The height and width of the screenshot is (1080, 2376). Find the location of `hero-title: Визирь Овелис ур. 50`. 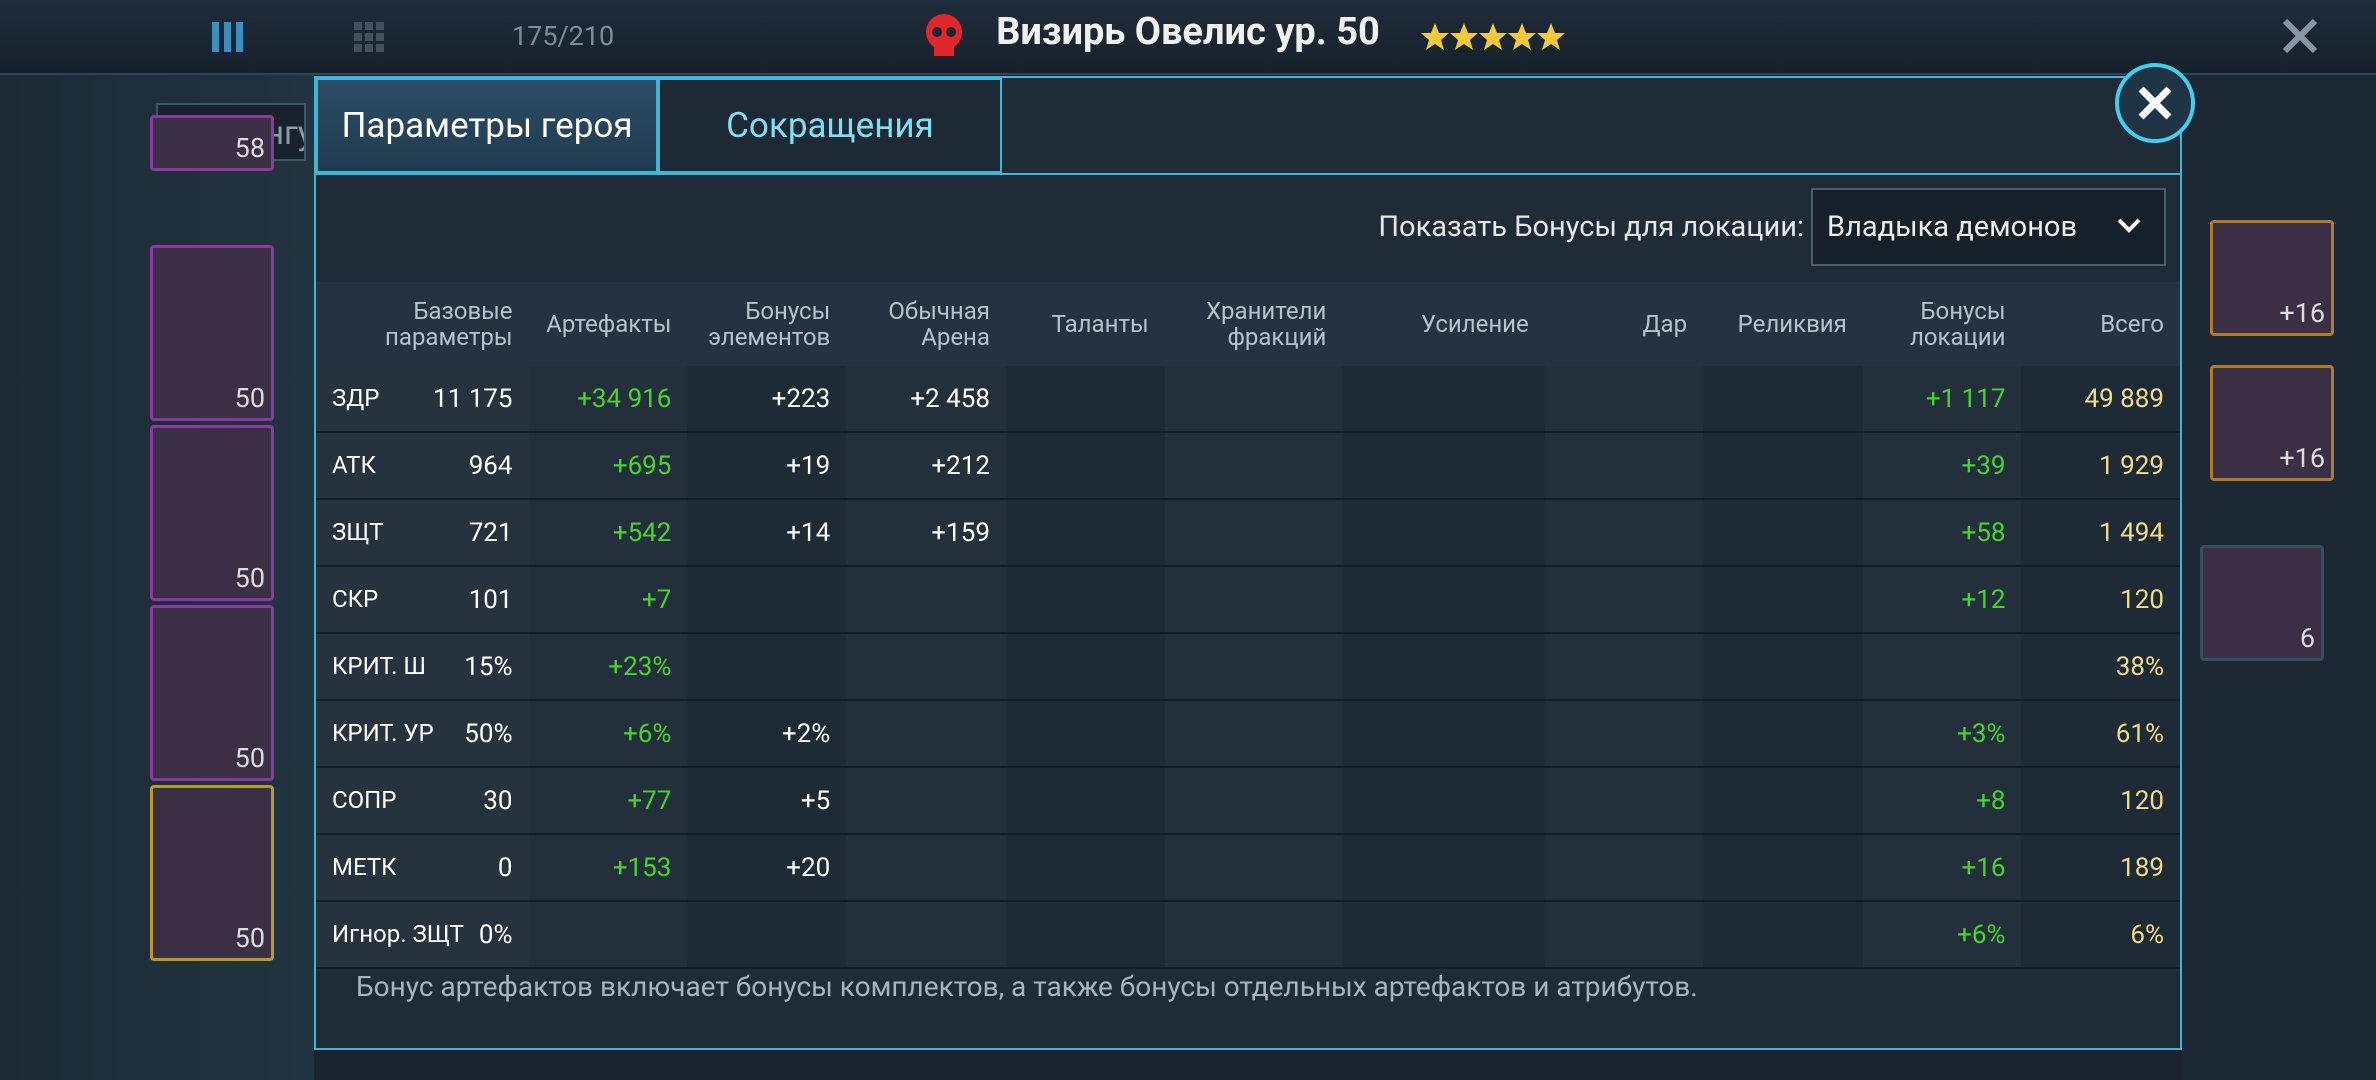

hero-title: Визирь Овелис ур. 50 is located at coordinates (1188, 32).